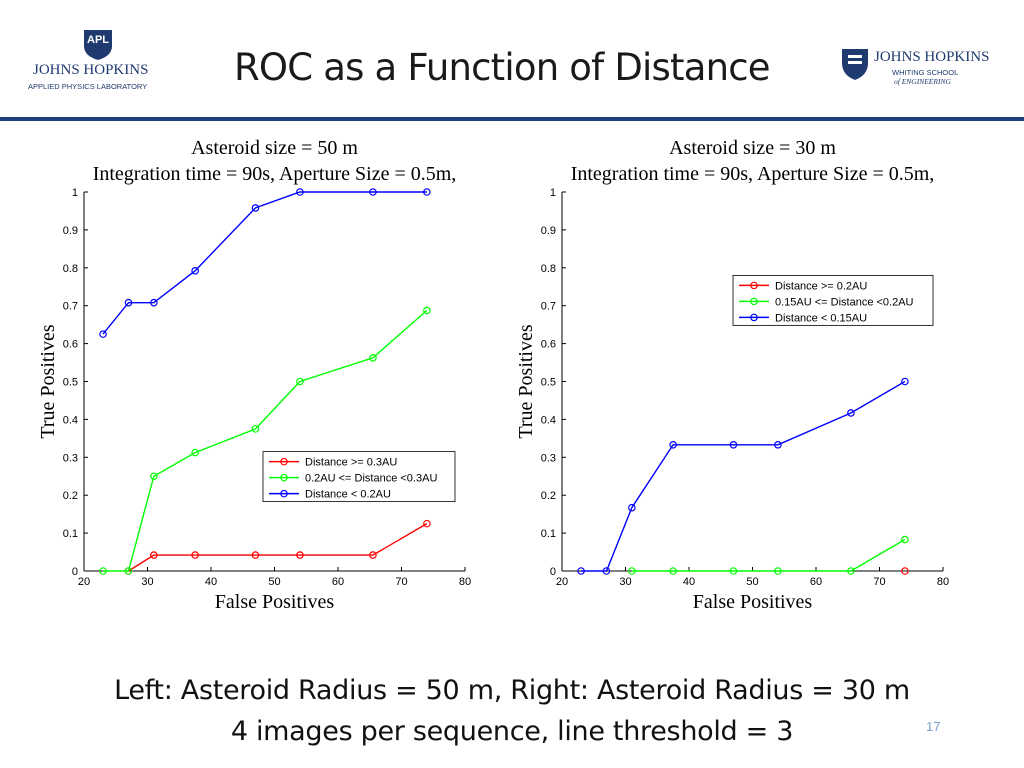  Describe the element at coordinates (371, 479) in the screenshot. I see `legend-entry: 0.2AU <= Distance <0.3AU` at that location.